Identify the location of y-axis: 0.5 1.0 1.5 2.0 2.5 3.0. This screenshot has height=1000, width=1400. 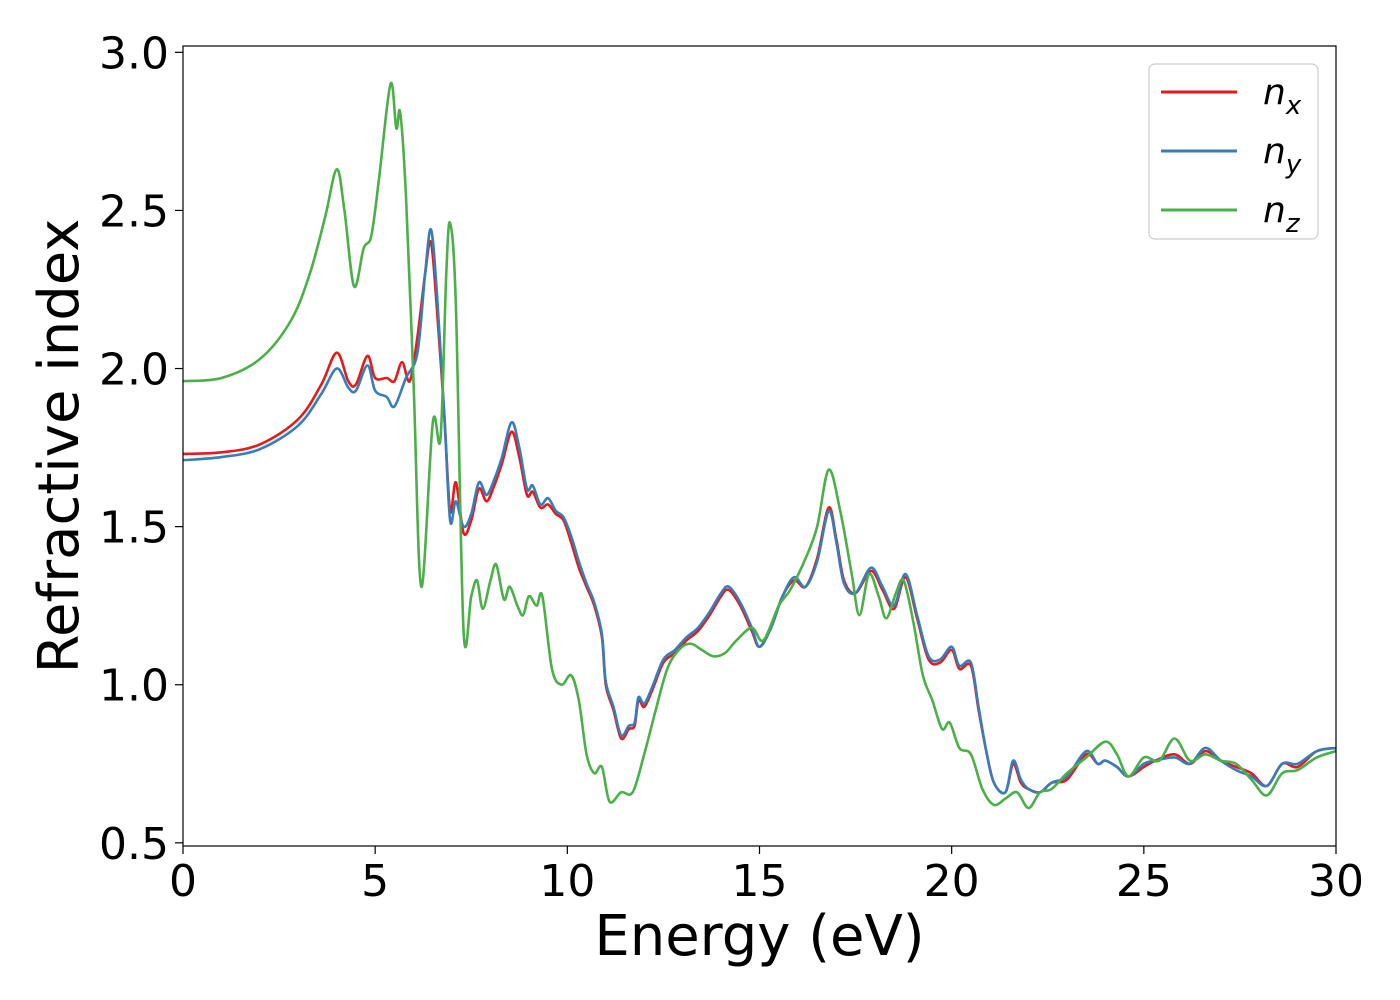
(141, 449).